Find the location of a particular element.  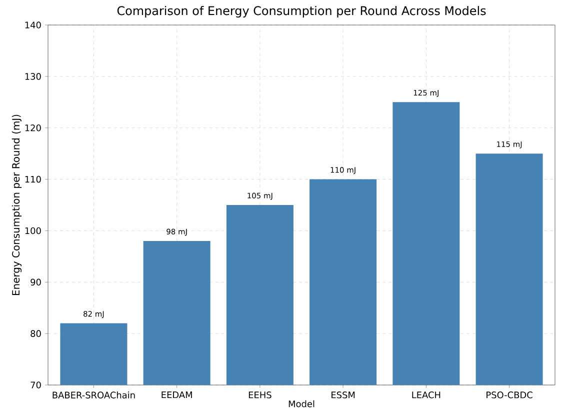

y-axis-title: Energy Consumption per Round (mJ) is located at coordinates (17, 205).